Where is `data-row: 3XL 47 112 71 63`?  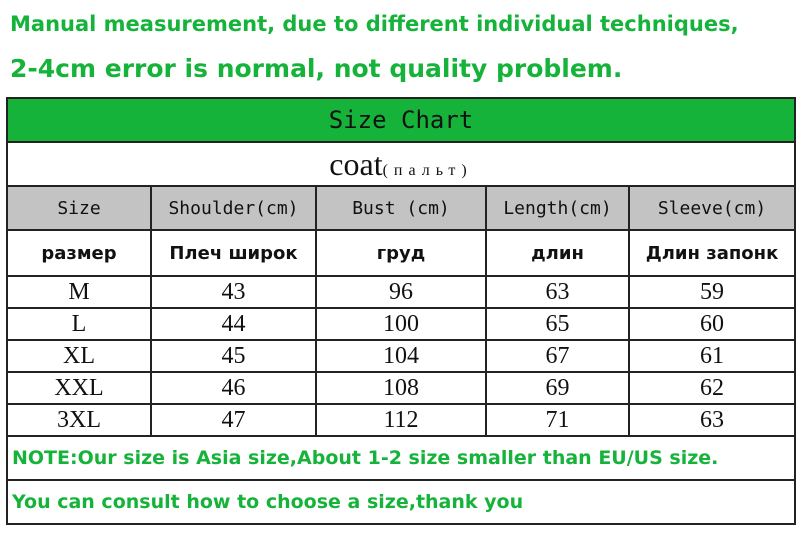 data-row: 3XL 47 112 71 63 is located at coordinates (401, 420).